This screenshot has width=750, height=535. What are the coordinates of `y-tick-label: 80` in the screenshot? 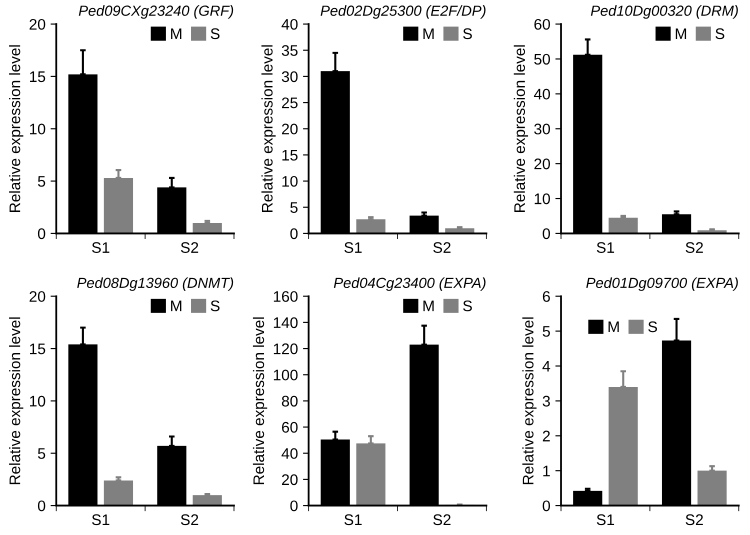 It's located at (290, 401).